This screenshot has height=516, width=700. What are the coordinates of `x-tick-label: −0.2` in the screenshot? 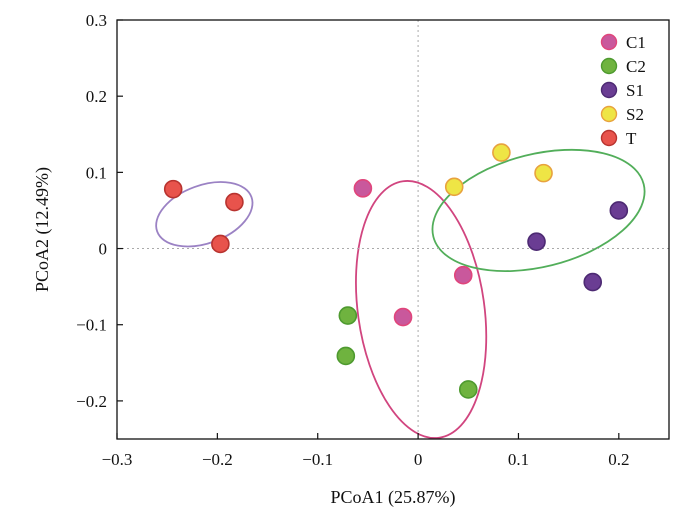 It's located at (217, 459).